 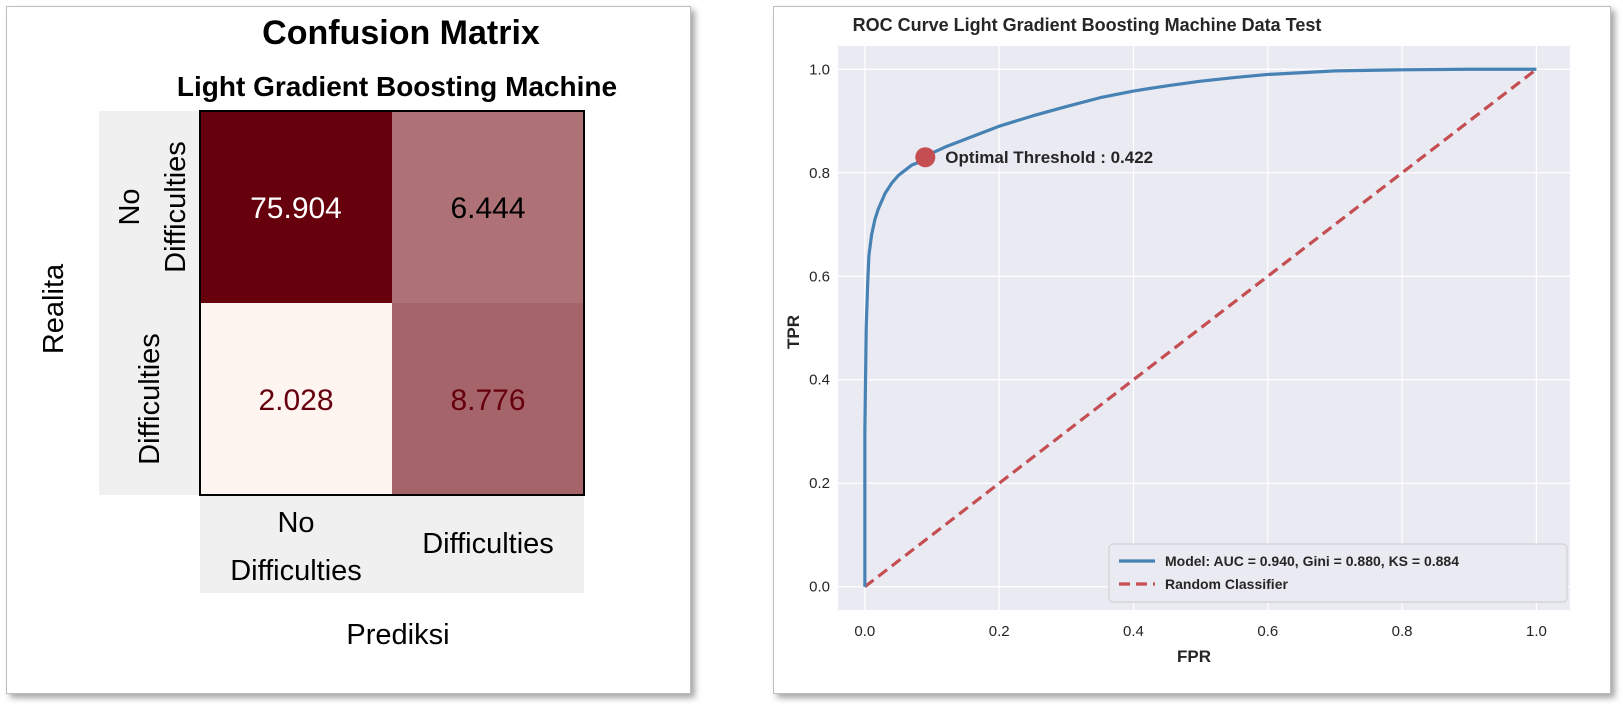 What do you see at coordinates (1194, 656) in the screenshot?
I see `roc-xlabel: FPR` at bounding box center [1194, 656].